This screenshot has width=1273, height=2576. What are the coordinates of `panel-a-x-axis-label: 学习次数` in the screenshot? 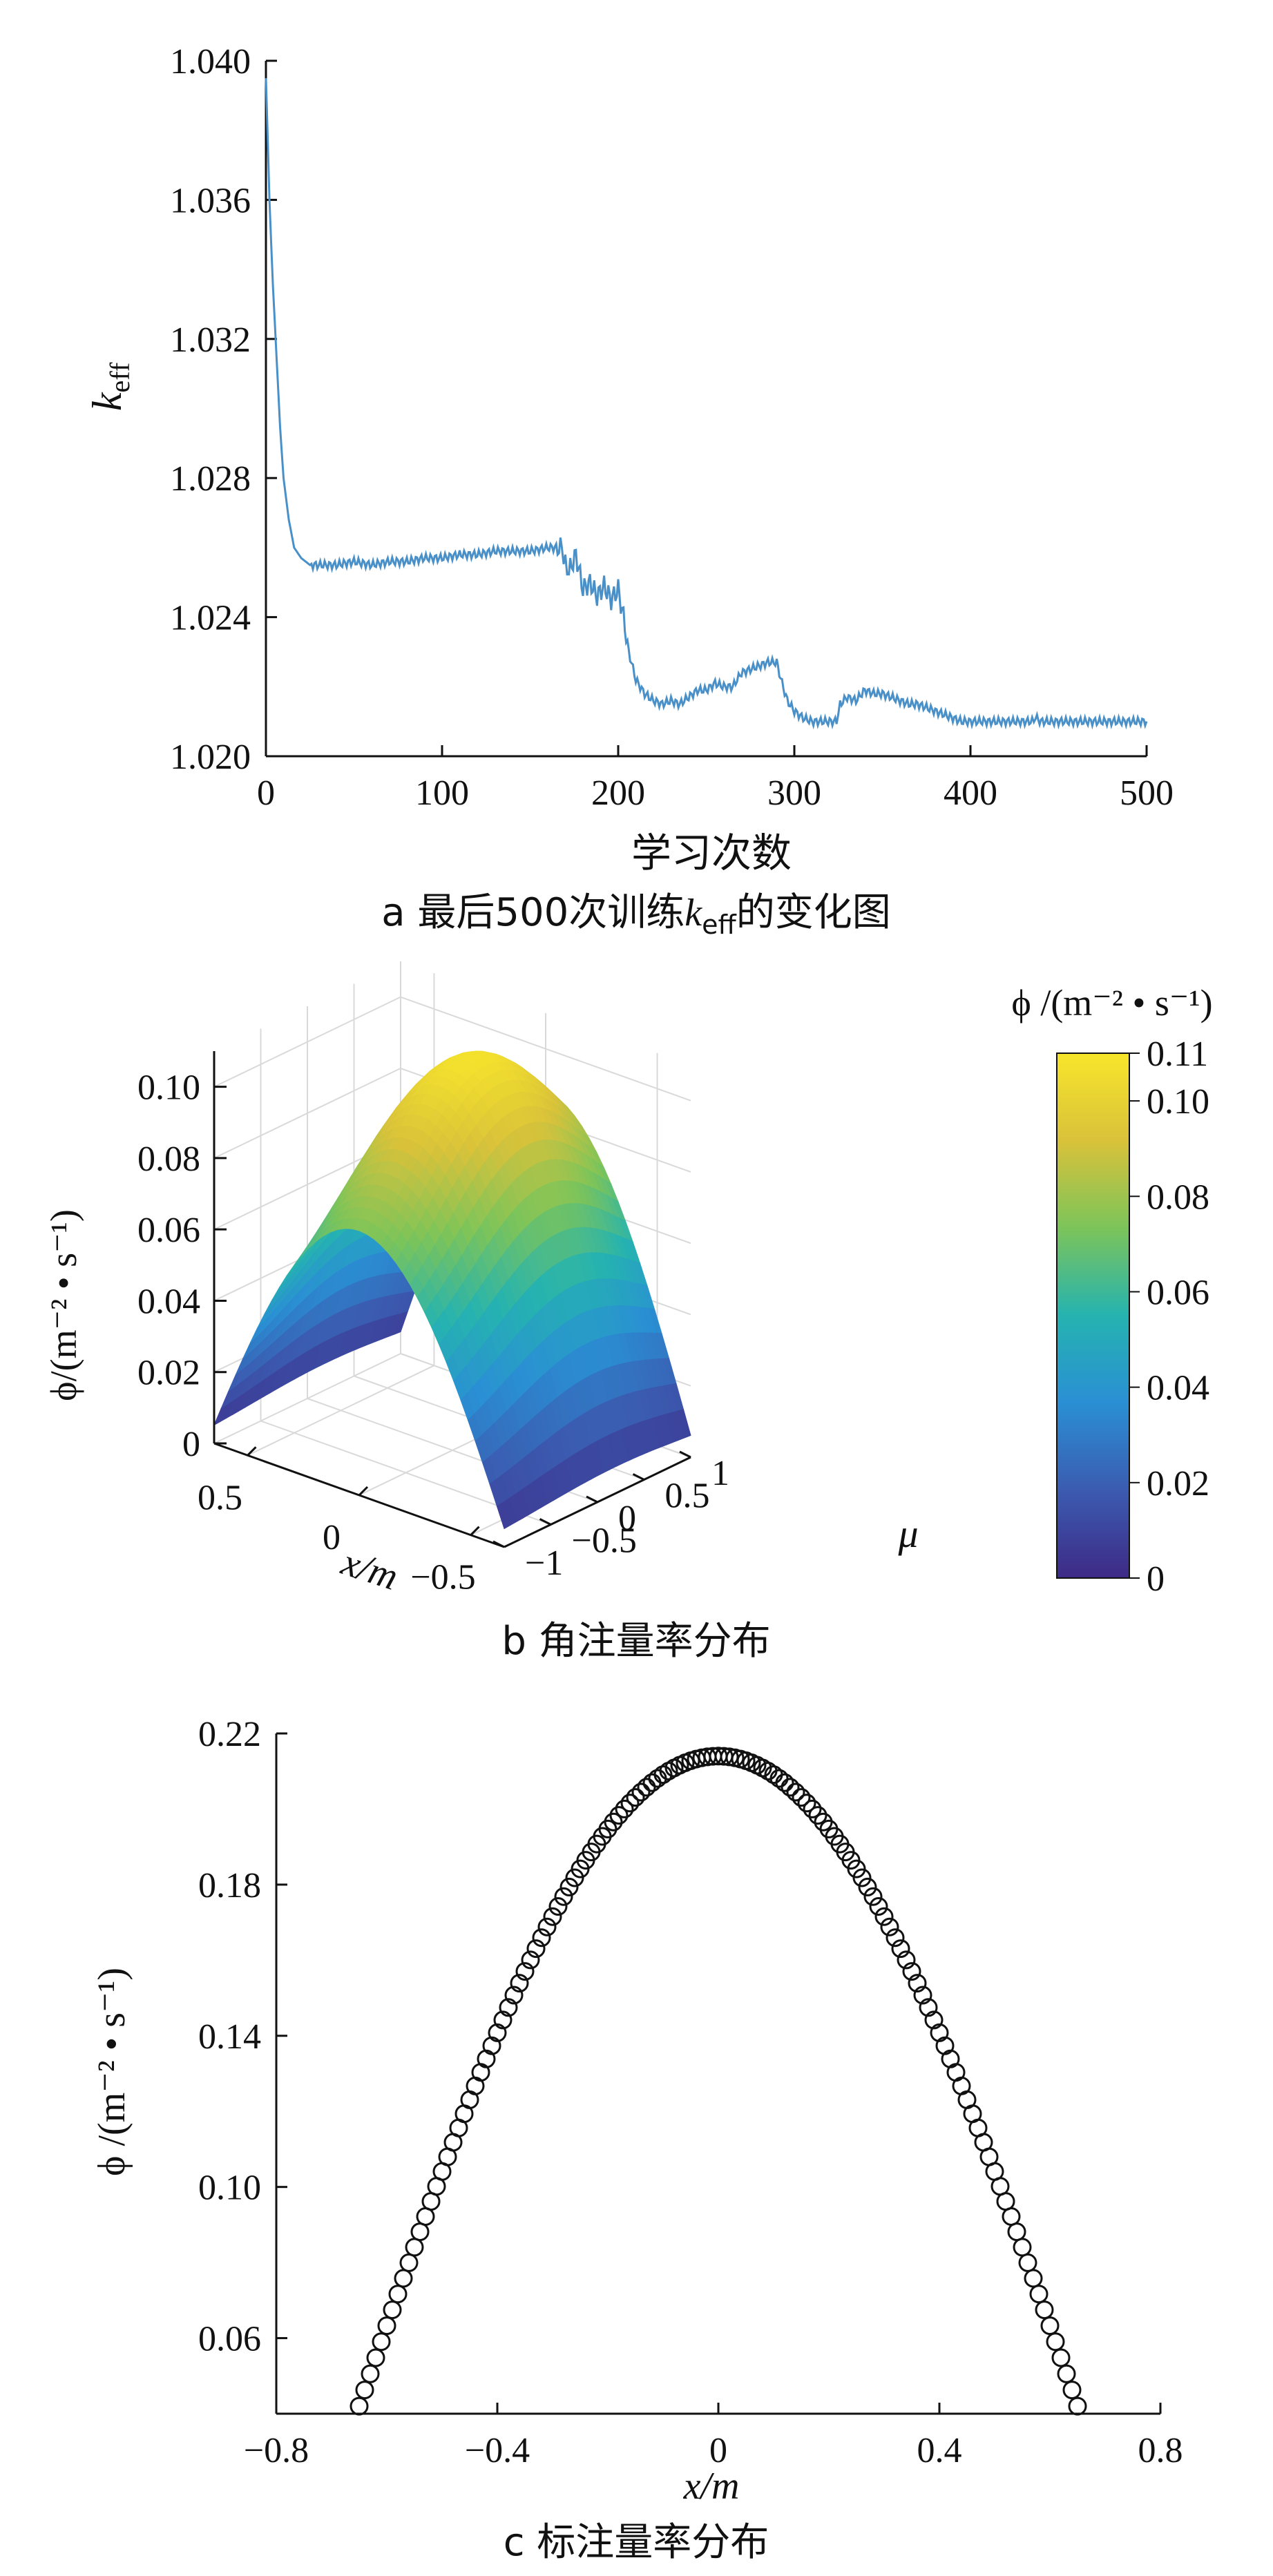 It's located at (711, 852).